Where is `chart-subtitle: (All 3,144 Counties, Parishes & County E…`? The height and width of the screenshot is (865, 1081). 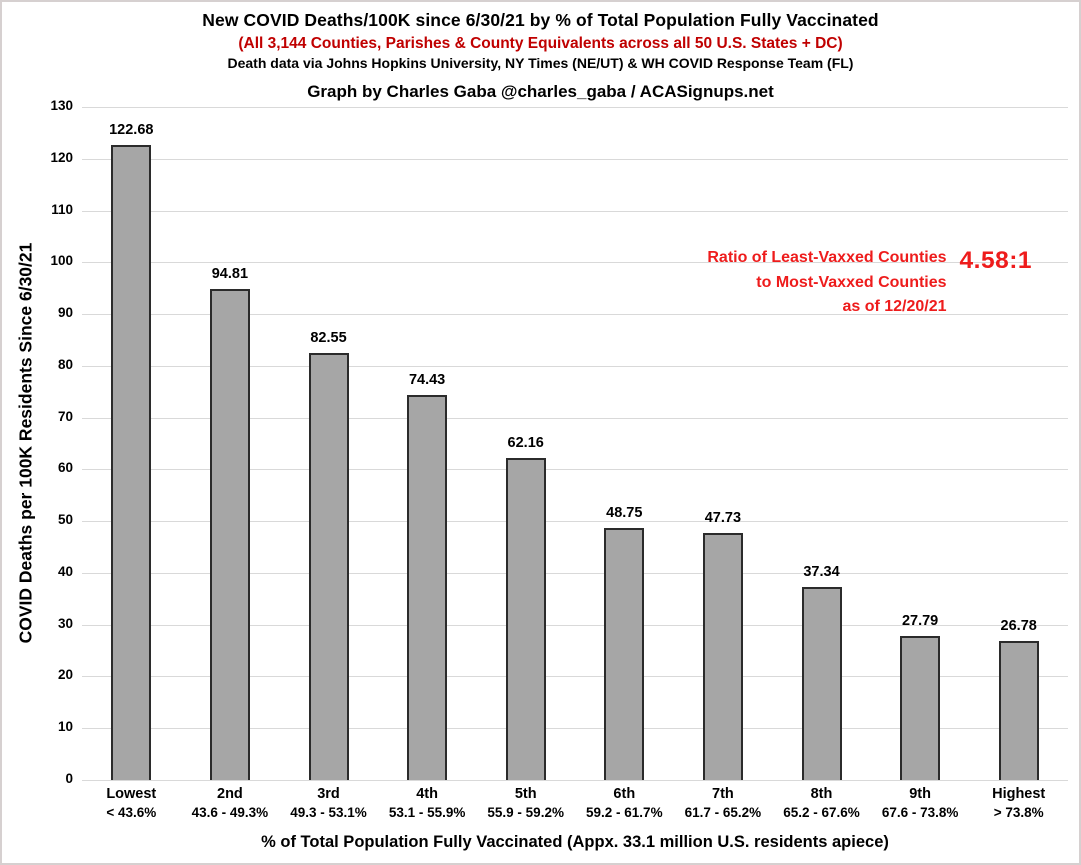
chart-subtitle: (All 3,144 Counties, Parishes & County E… is located at coordinates (540, 43).